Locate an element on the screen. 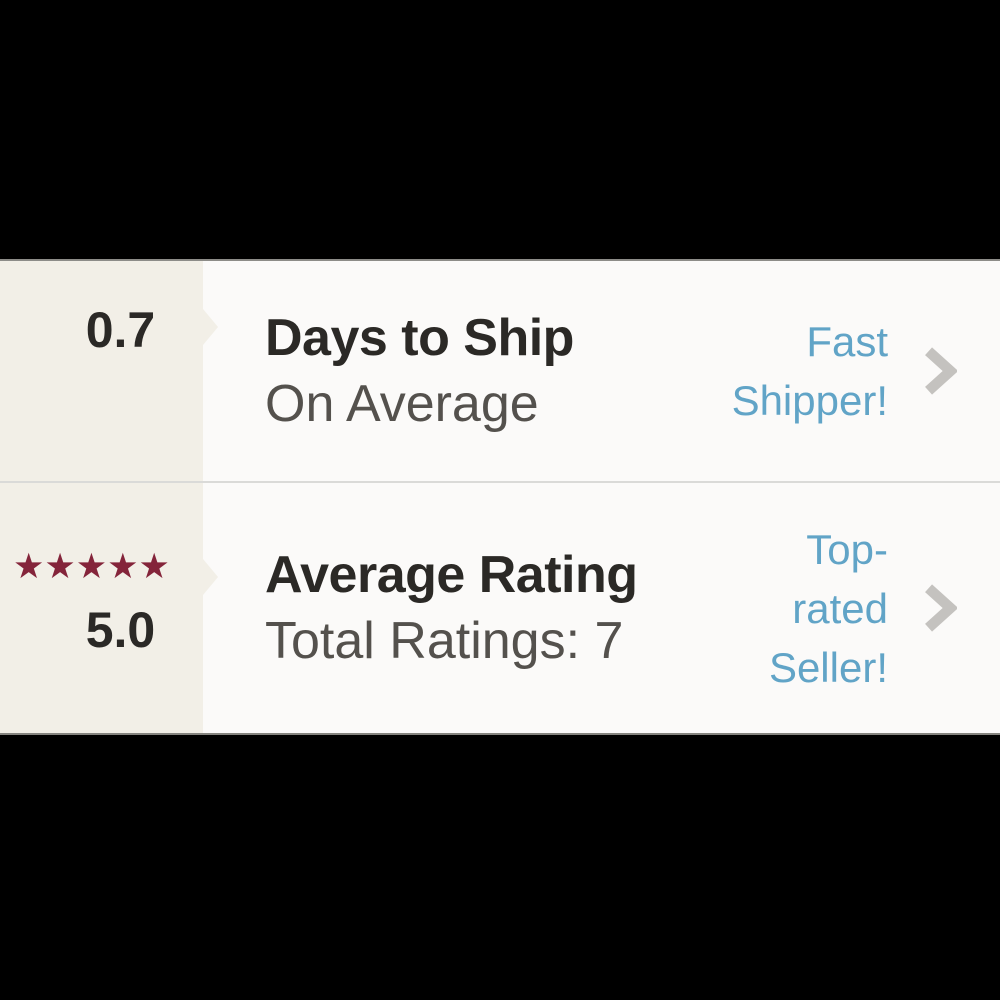 This screenshot has width=1000, height=1000. average-rating-title: Average Rating is located at coordinates (451, 575).